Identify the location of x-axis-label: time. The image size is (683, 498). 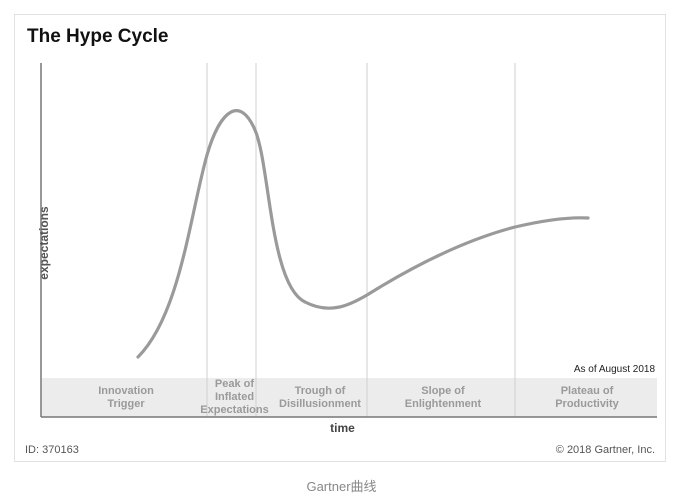
(342, 428).